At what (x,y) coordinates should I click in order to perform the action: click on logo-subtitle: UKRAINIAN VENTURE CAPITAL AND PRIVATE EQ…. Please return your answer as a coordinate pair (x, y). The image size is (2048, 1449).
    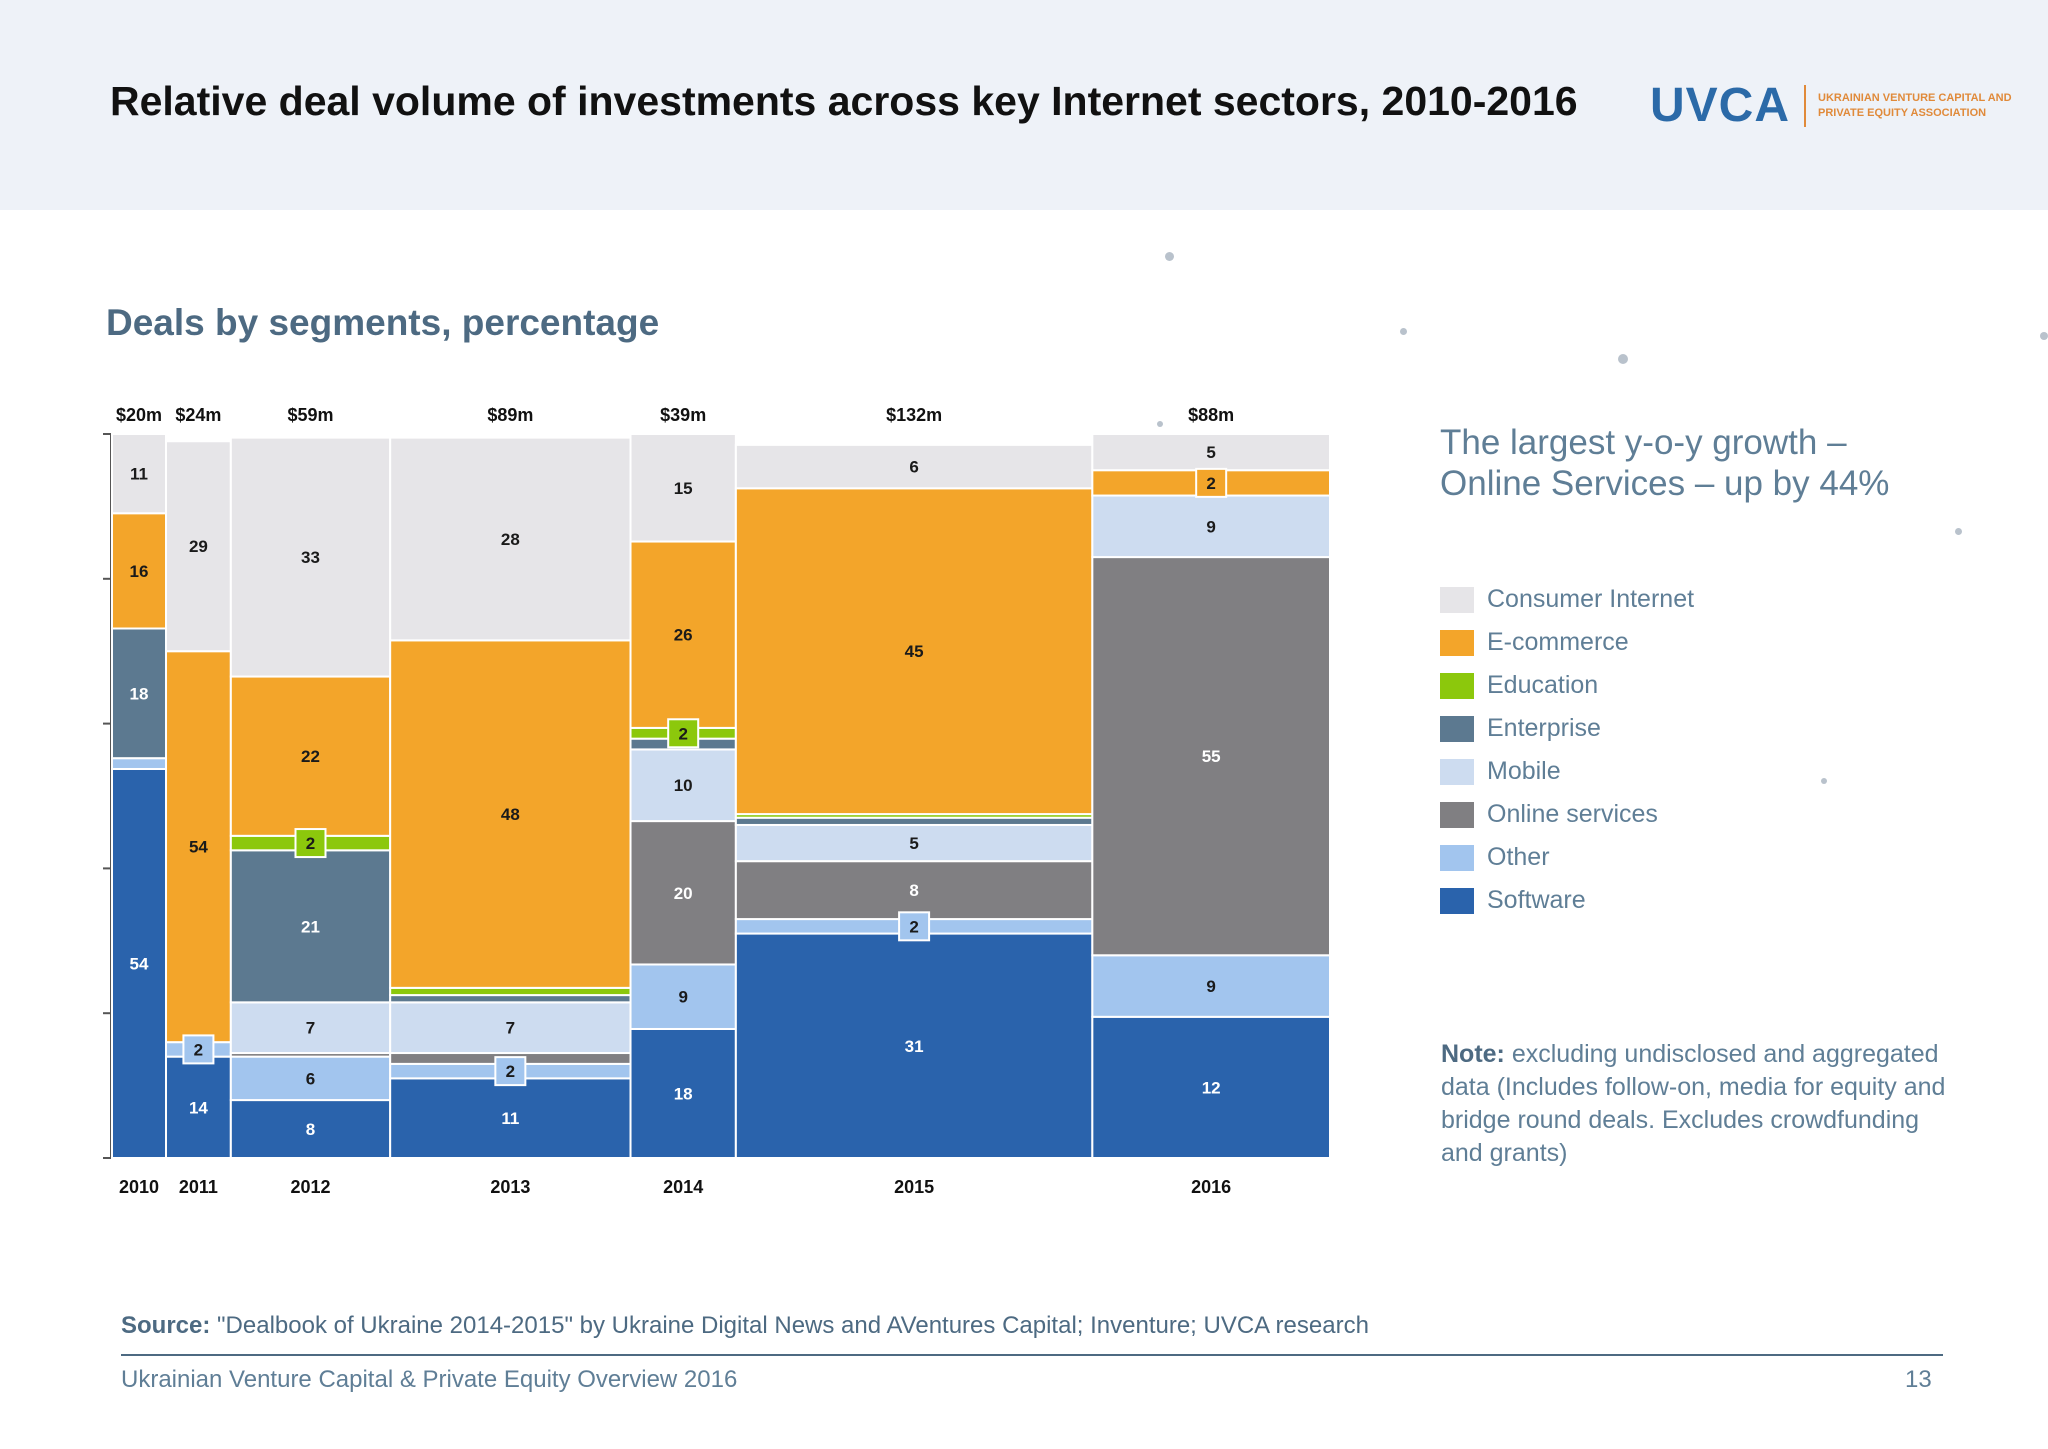
    Looking at the image, I should click on (1915, 106).